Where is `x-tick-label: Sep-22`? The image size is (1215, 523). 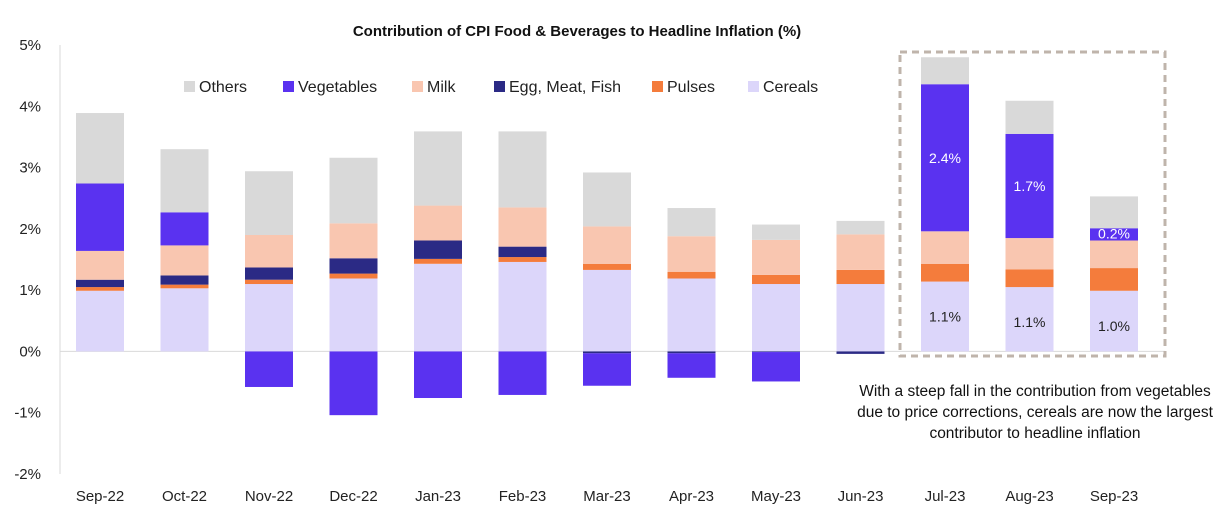
x-tick-label: Sep-22 is located at coordinates (100, 496).